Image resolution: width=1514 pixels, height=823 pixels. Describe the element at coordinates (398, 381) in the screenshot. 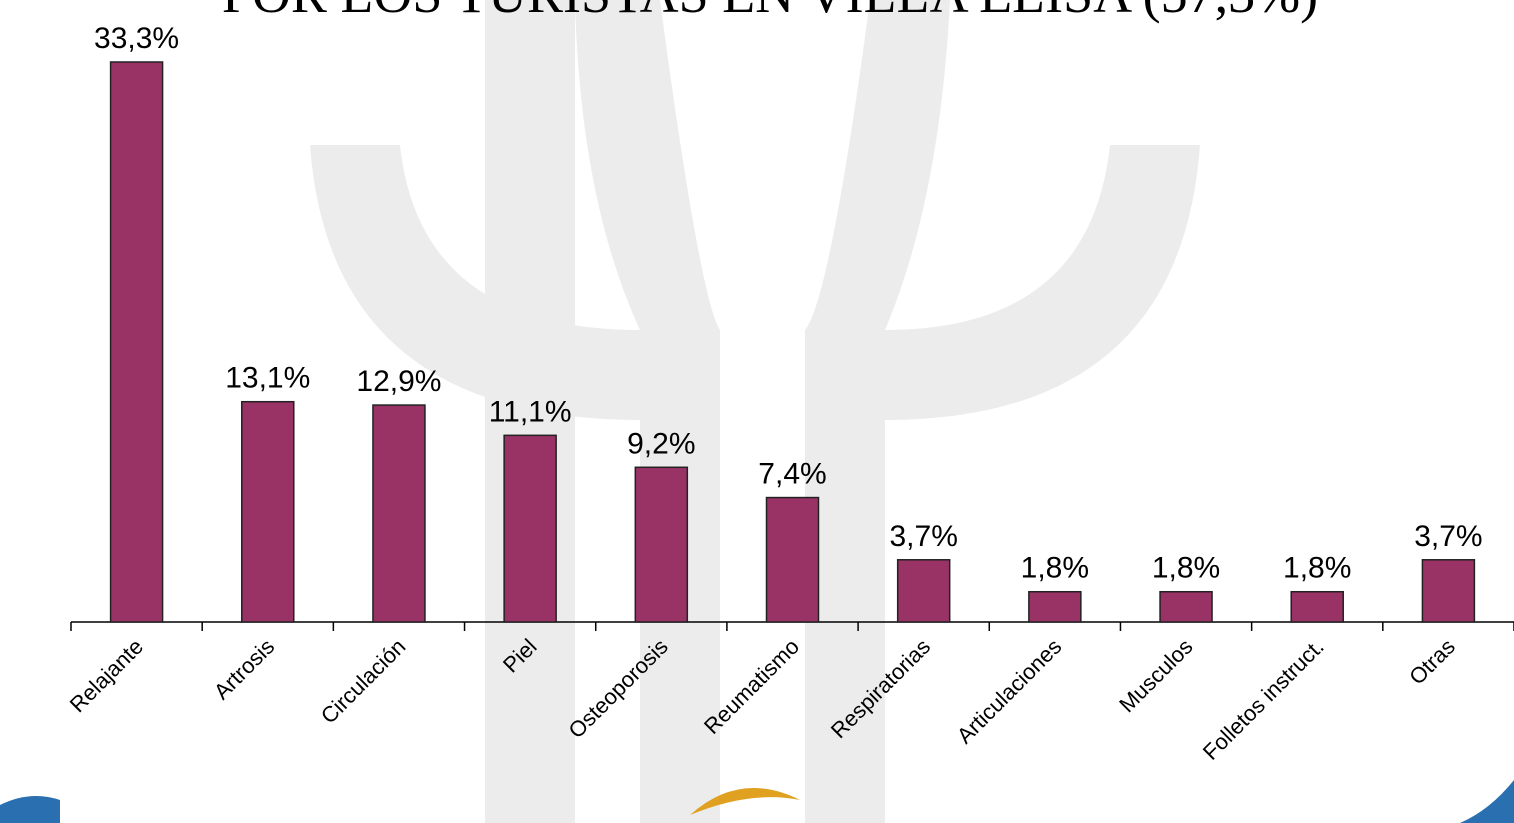

I see `value-label: 12,9%` at that location.